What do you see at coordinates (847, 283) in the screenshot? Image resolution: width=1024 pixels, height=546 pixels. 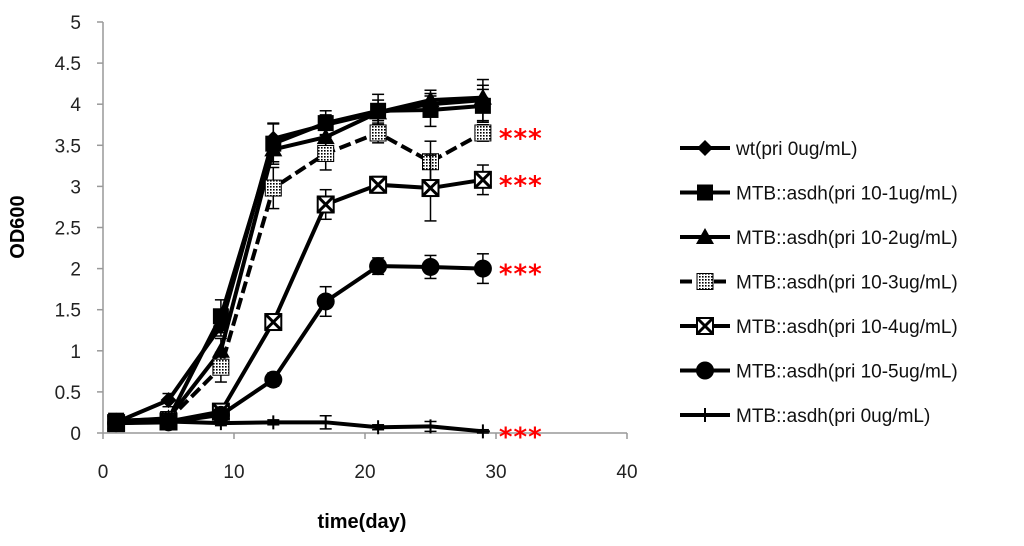 I see `legend-label: MTB::asdh(pri 10-3ug/mL)` at bounding box center [847, 283].